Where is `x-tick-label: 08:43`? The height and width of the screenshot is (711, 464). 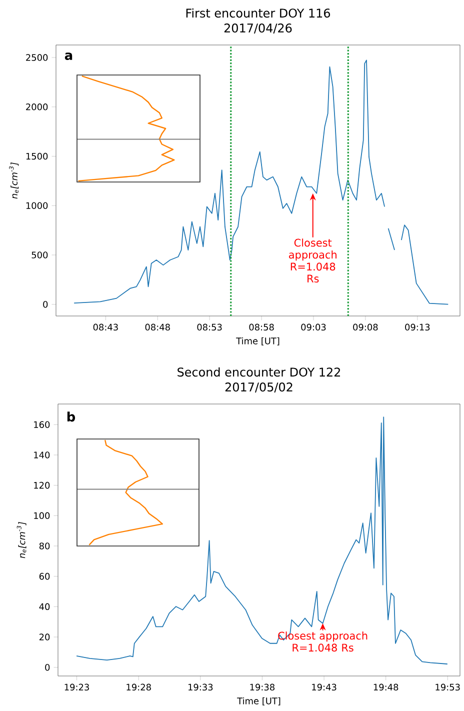
x-tick-label: 08:43 is located at coordinates (105, 327).